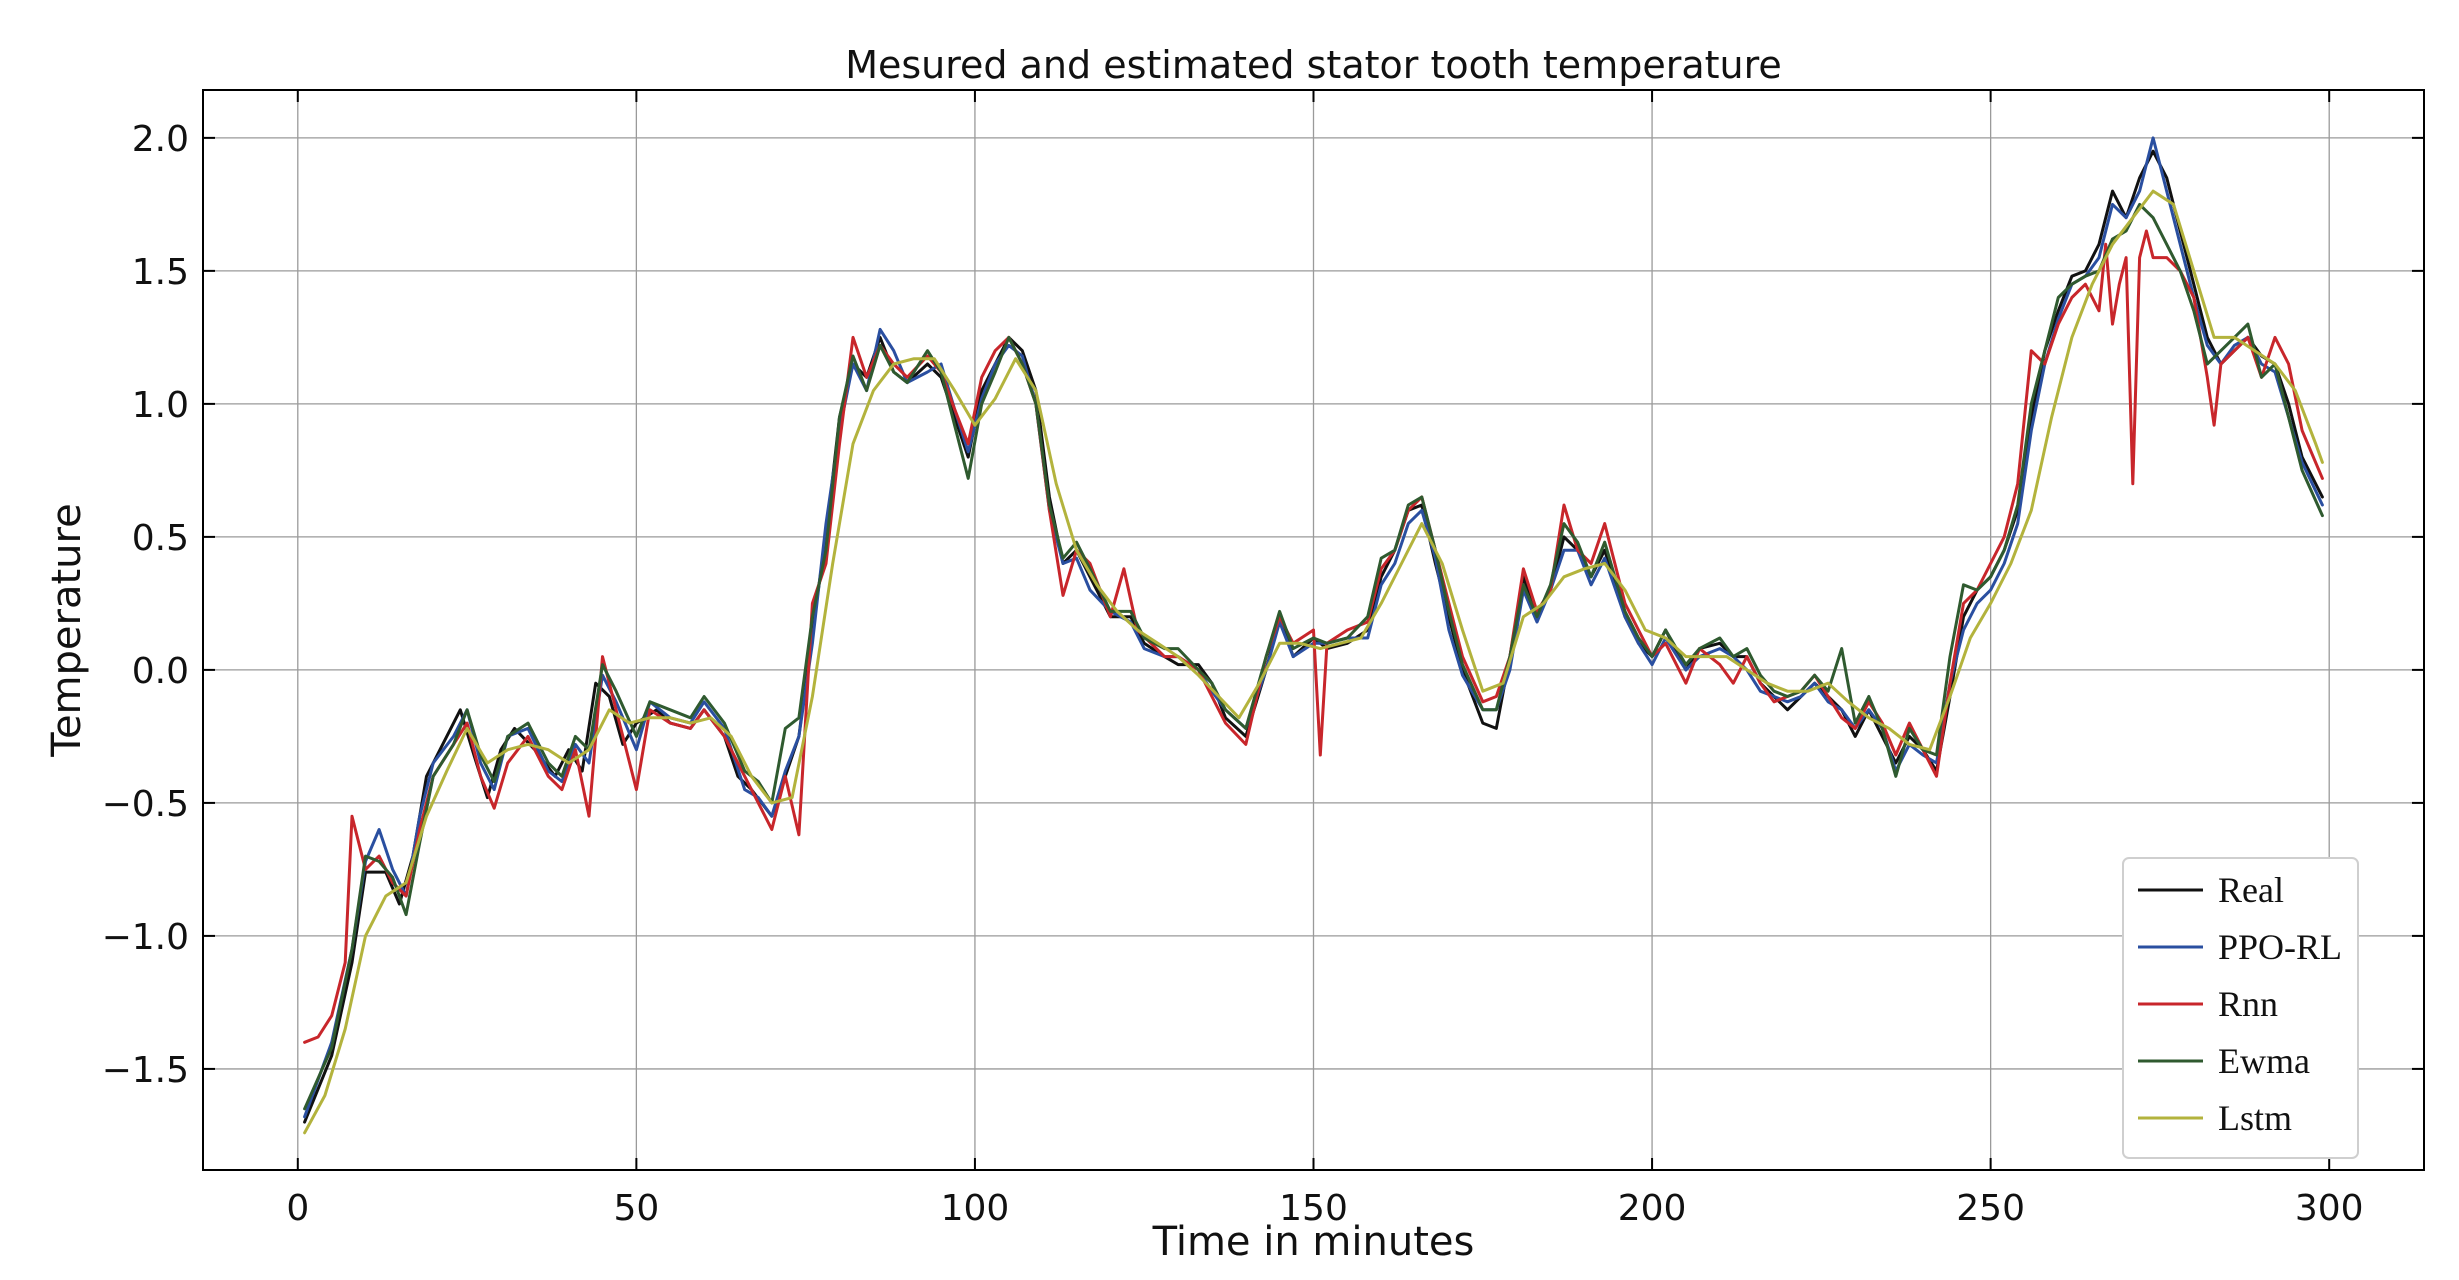 This screenshot has width=2459, height=1280. What do you see at coordinates (160, 272) in the screenshot?
I see `y-tick-label: 1.5` at bounding box center [160, 272].